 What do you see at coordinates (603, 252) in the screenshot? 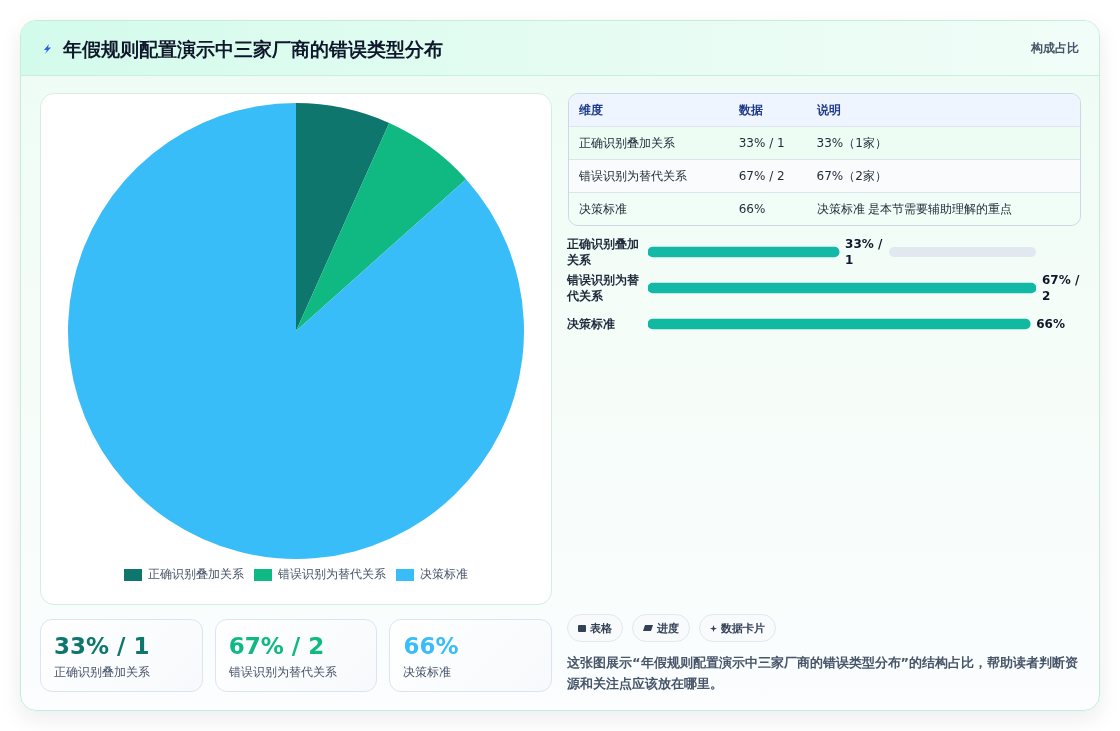
I see `y-tick-label: 正确识别叠加关系` at bounding box center [603, 252].